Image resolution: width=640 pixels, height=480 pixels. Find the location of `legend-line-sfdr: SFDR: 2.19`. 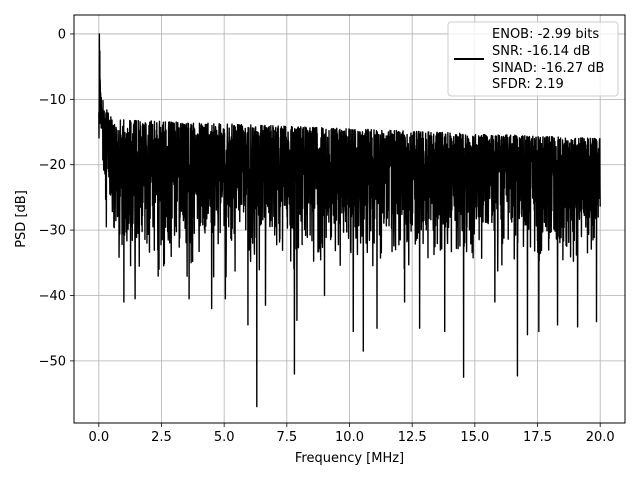

legend-line-sfdr: SFDR: 2.19 is located at coordinates (528, 84).